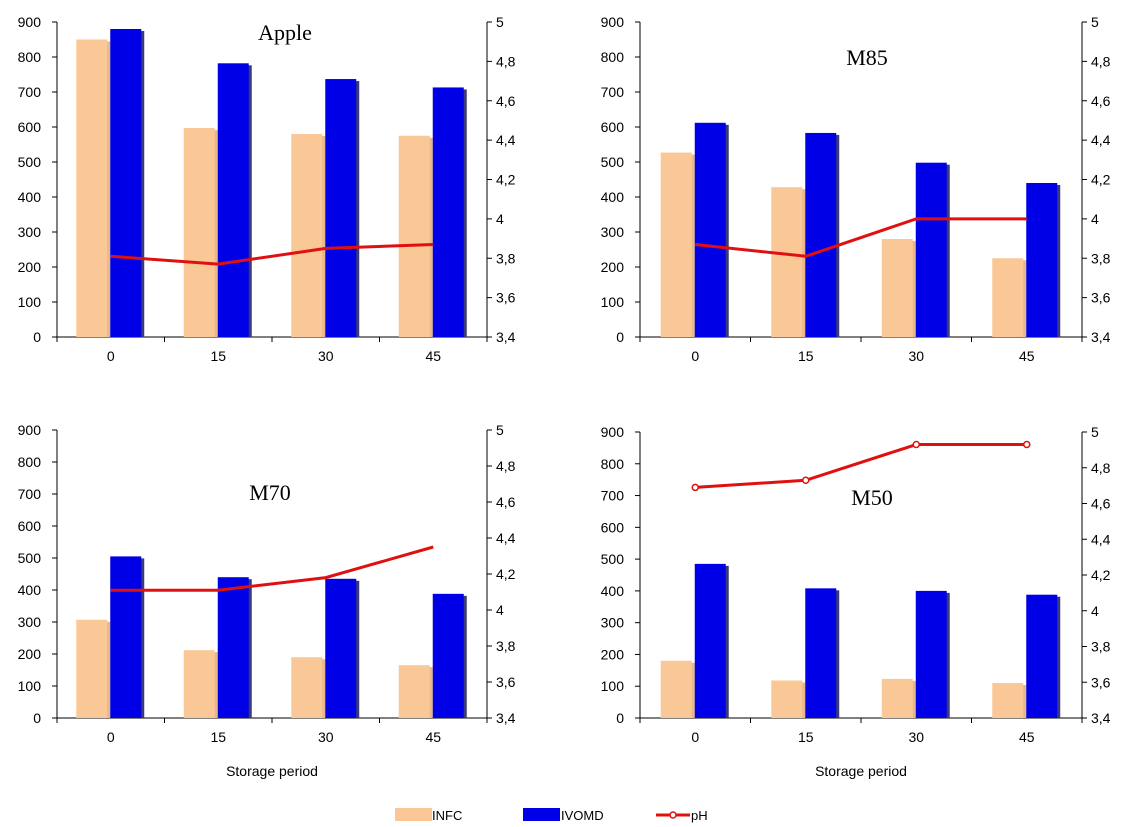  What do you see at coordinates (218, 737) in the screenshot?
I see `x-tick-label: 15` at bounding box center [218, 737].